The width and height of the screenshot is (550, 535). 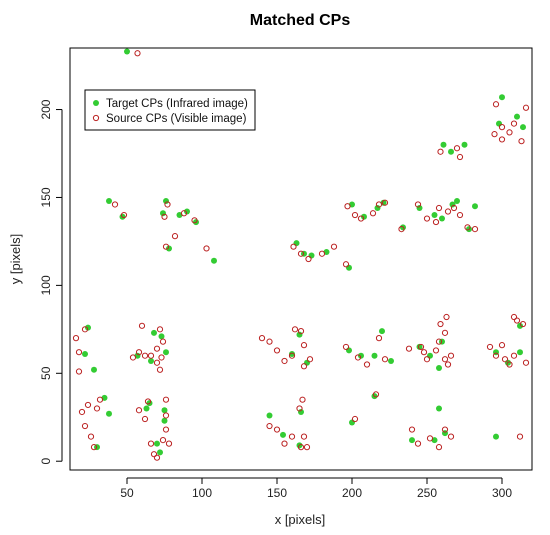 What do you see at coordinates (202, 493) in the screenshot?
I see `x-tick-label: 100` at bounding box center [202, 493].